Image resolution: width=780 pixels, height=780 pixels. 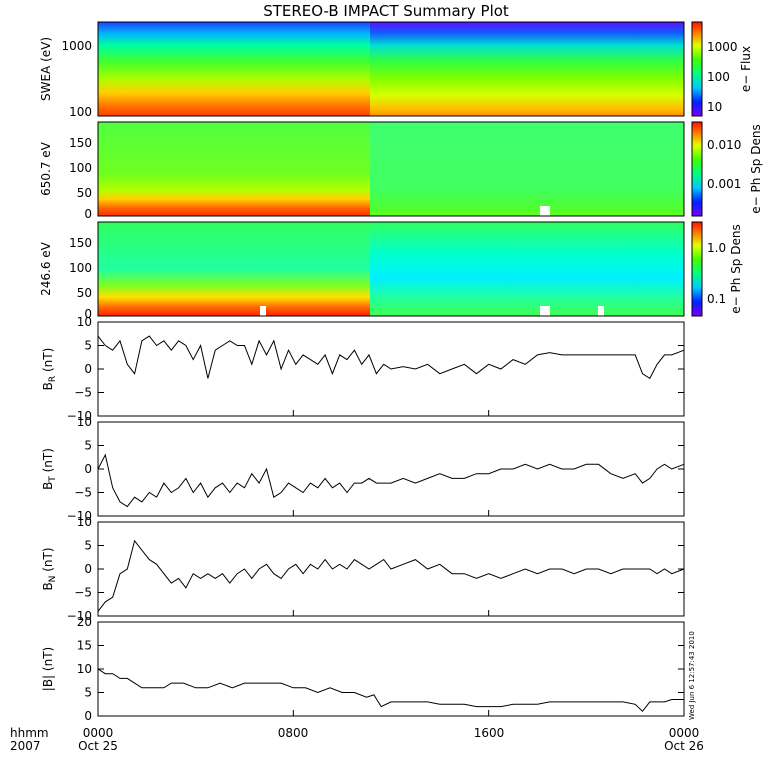 I want to click on bmag-ytick-label: 15, so click(x=84, y=646).